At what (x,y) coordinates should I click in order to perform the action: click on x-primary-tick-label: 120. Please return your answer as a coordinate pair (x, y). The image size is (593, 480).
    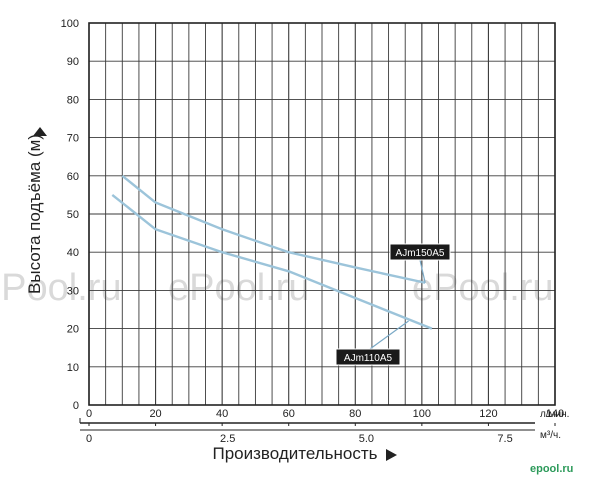
    Looking at the image, I should click on (488, 414).